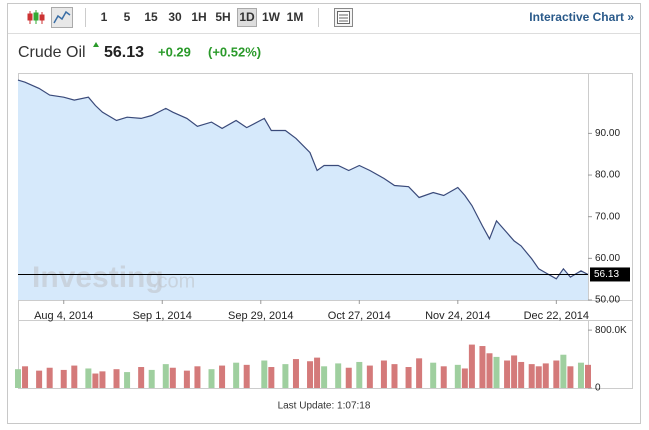 The width and height of the screenshot is (649, 430). I want to click on change-percent: (+0.52%), so click(234, 51).